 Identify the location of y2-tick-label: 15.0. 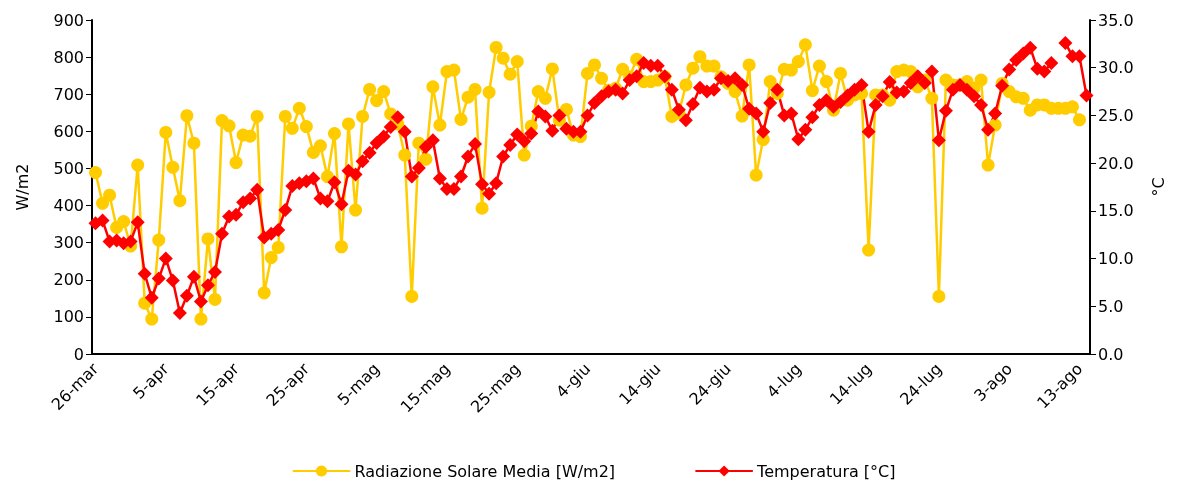
(1116, 211).